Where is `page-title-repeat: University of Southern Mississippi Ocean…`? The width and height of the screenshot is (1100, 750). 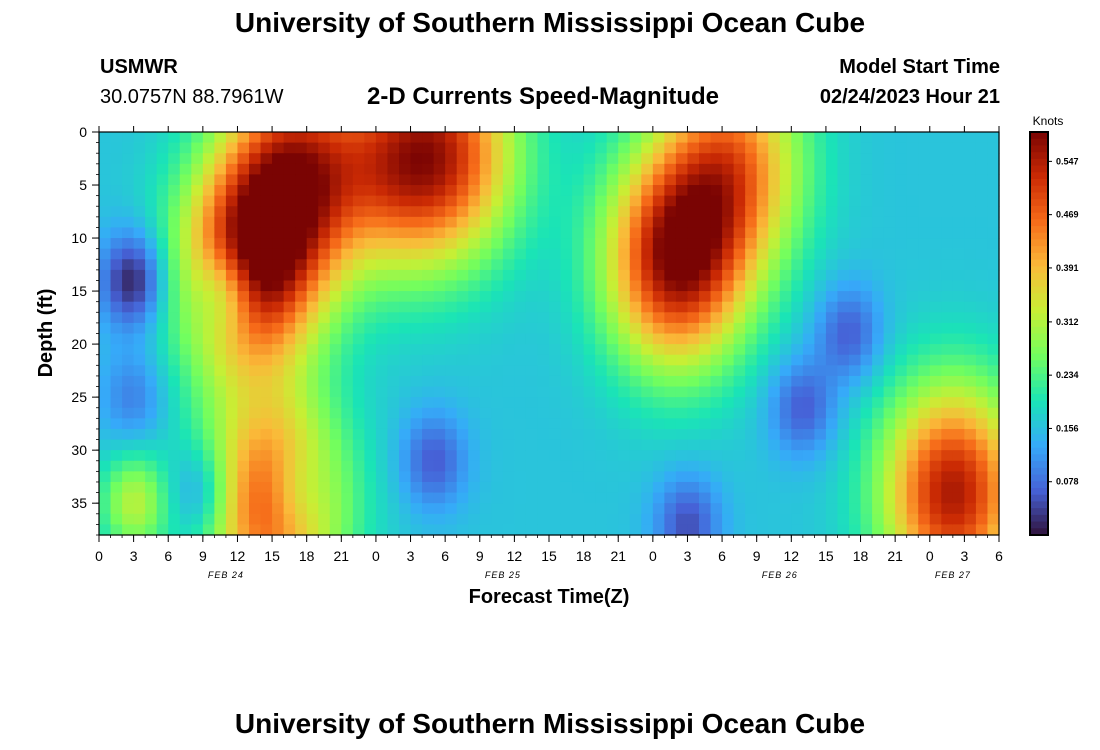
page-title-repeat: University of Southern Mississippi Ocean… is located at coordinates (550, 723).